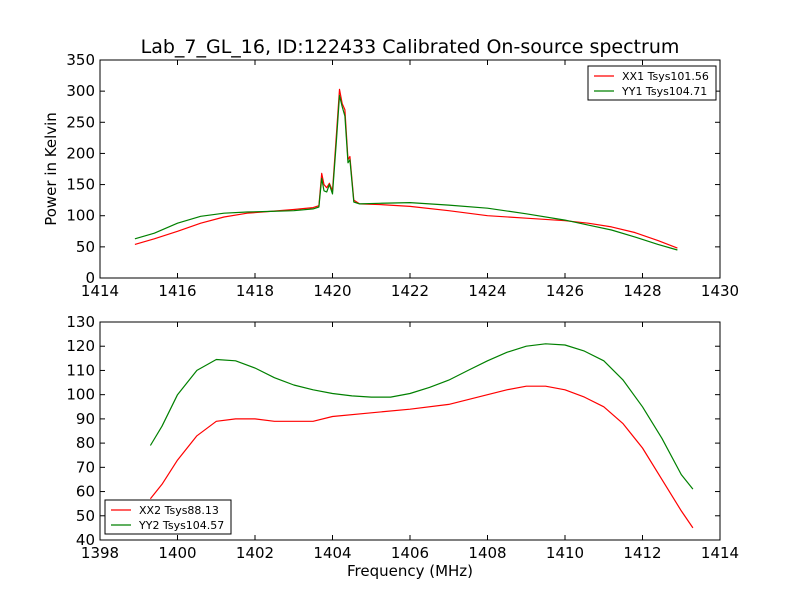 The image size is (800, 600). I want to click on bottom-x-tick-label: 1404, so click(332, 553).